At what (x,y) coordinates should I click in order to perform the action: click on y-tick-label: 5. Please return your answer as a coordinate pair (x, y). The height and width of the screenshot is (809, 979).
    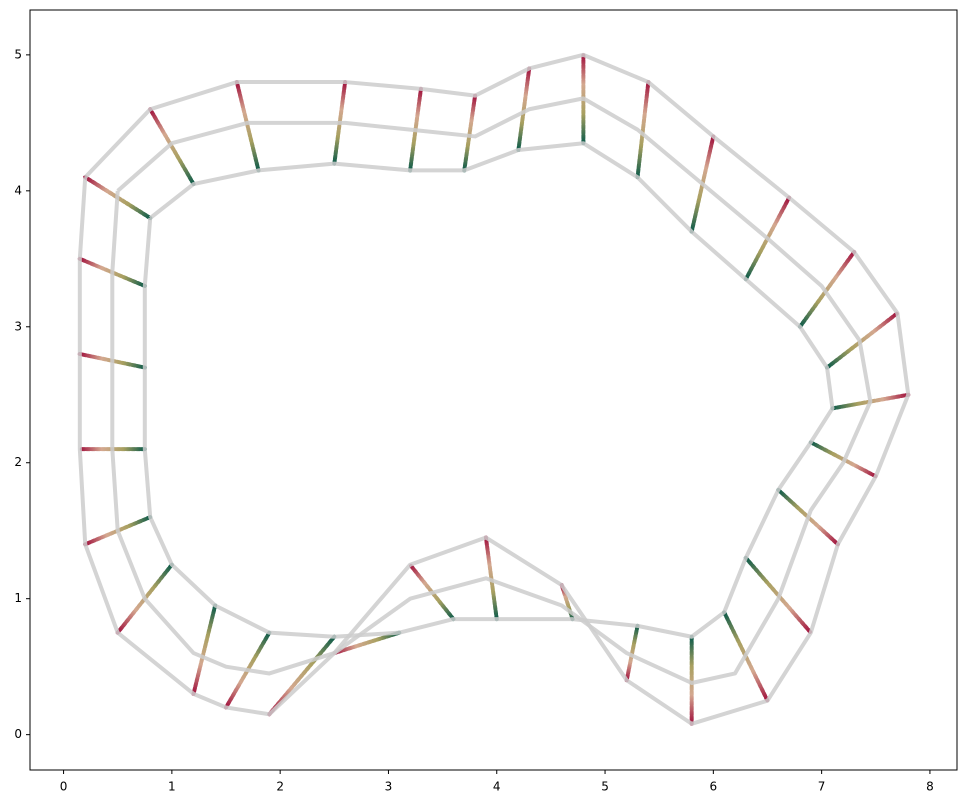
    Looking at the image, I should click on (18, 54).